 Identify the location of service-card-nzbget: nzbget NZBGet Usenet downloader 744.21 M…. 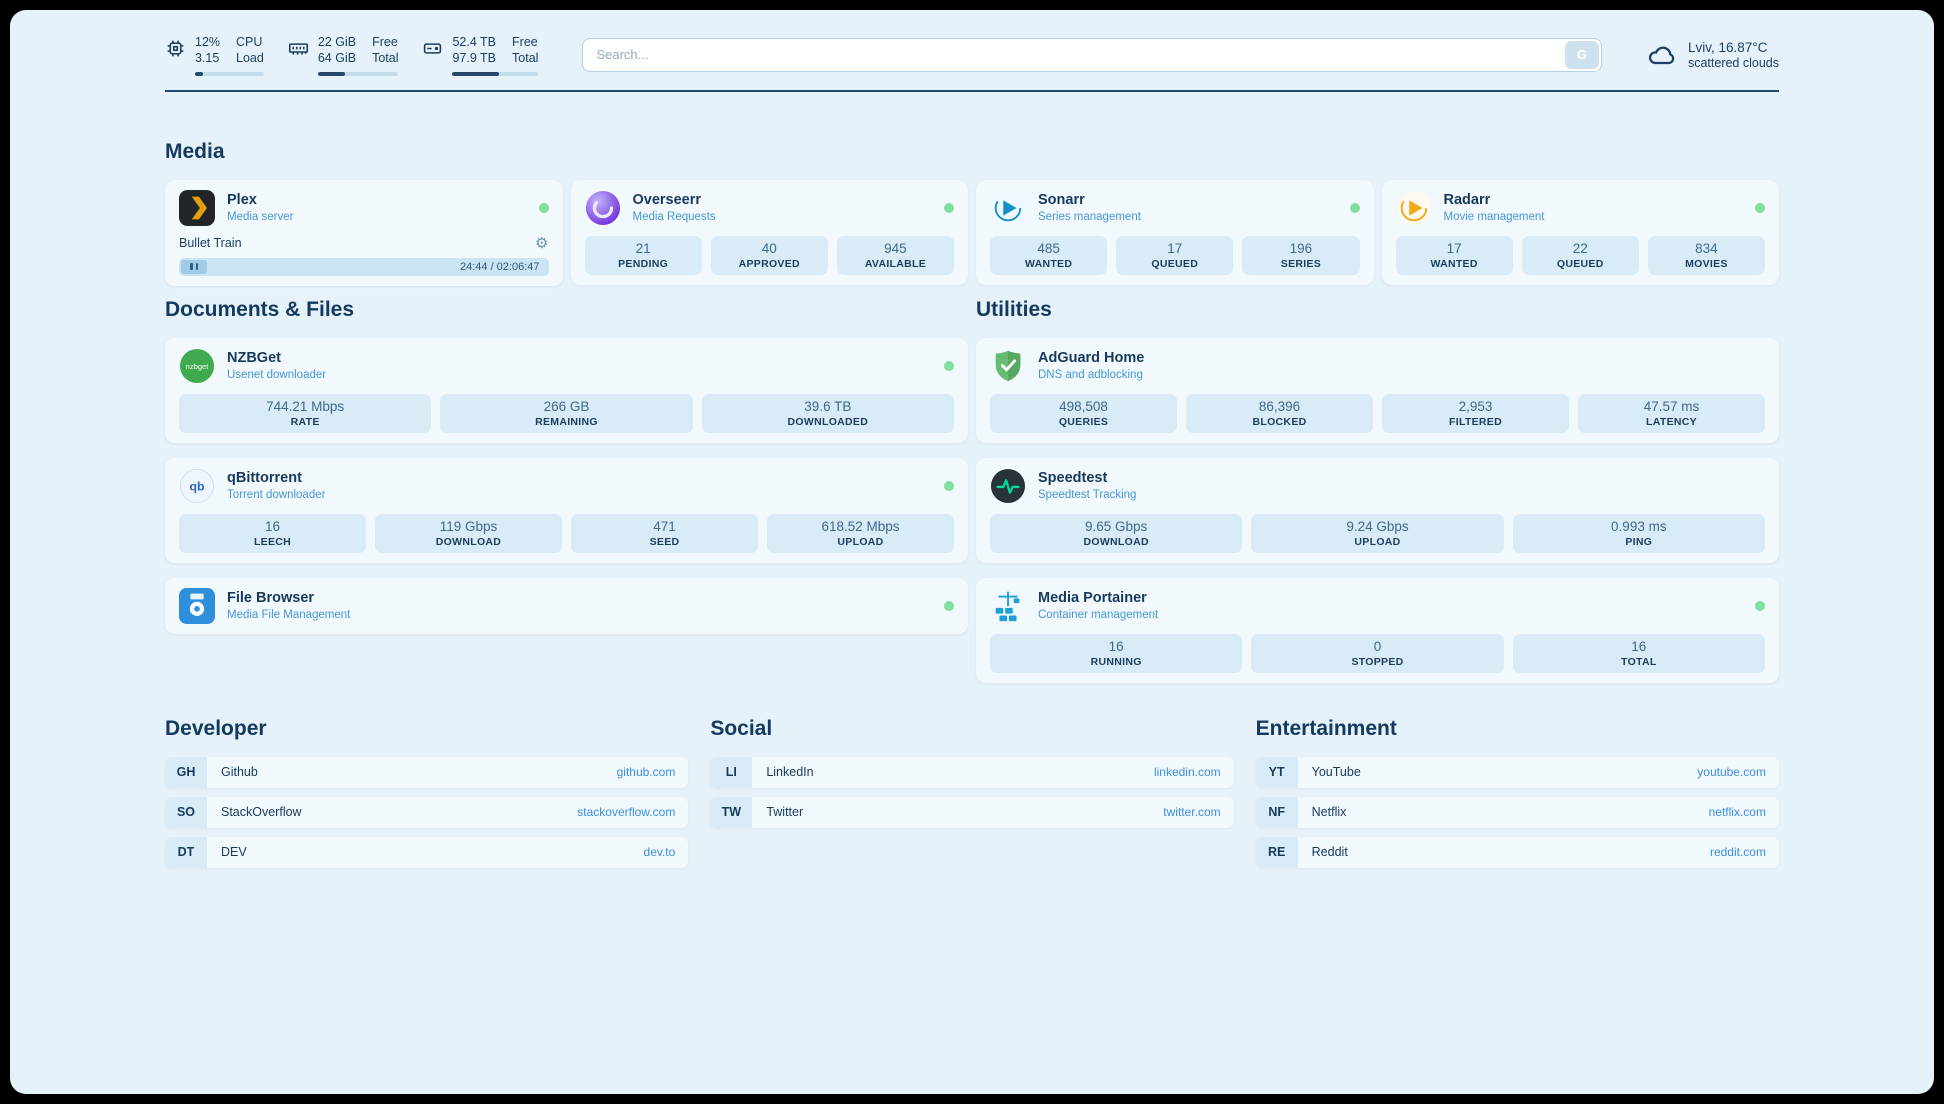
(566, 390).